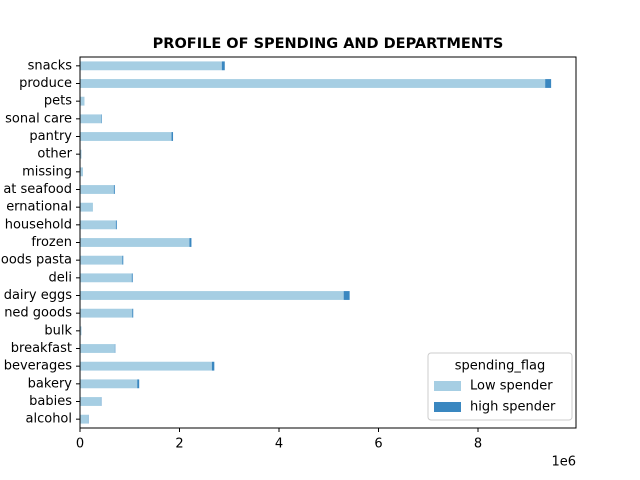 This screenshot has width=640, height=480. What do you see at coordinates (279, 444) in the screenshot?
I see `x-tick-label: 4` at bounding box center [279, 444].